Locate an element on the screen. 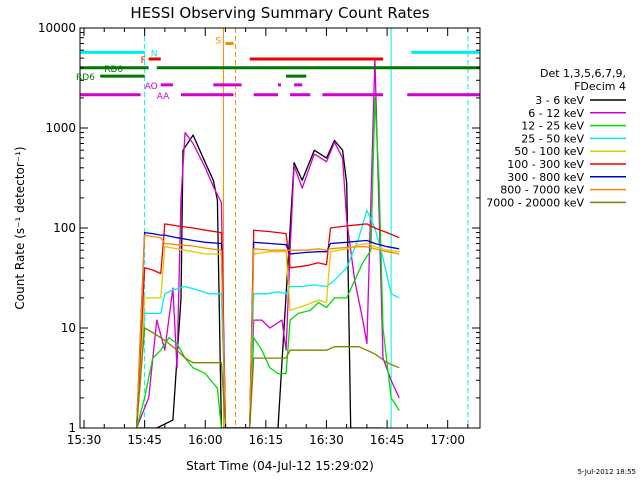  flag-label-RD0: RD0 is located at coordinates (113, 70).